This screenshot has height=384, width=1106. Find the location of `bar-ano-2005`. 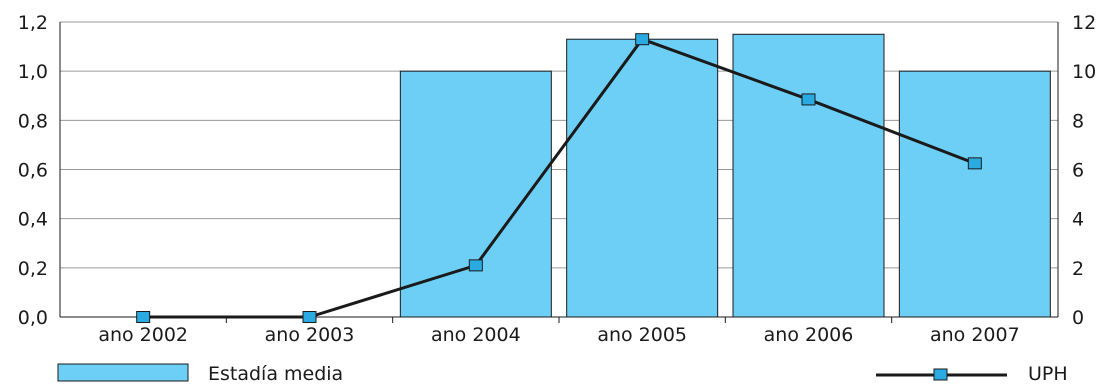

bar-ano-2005 is located at coordinates (642, 178).